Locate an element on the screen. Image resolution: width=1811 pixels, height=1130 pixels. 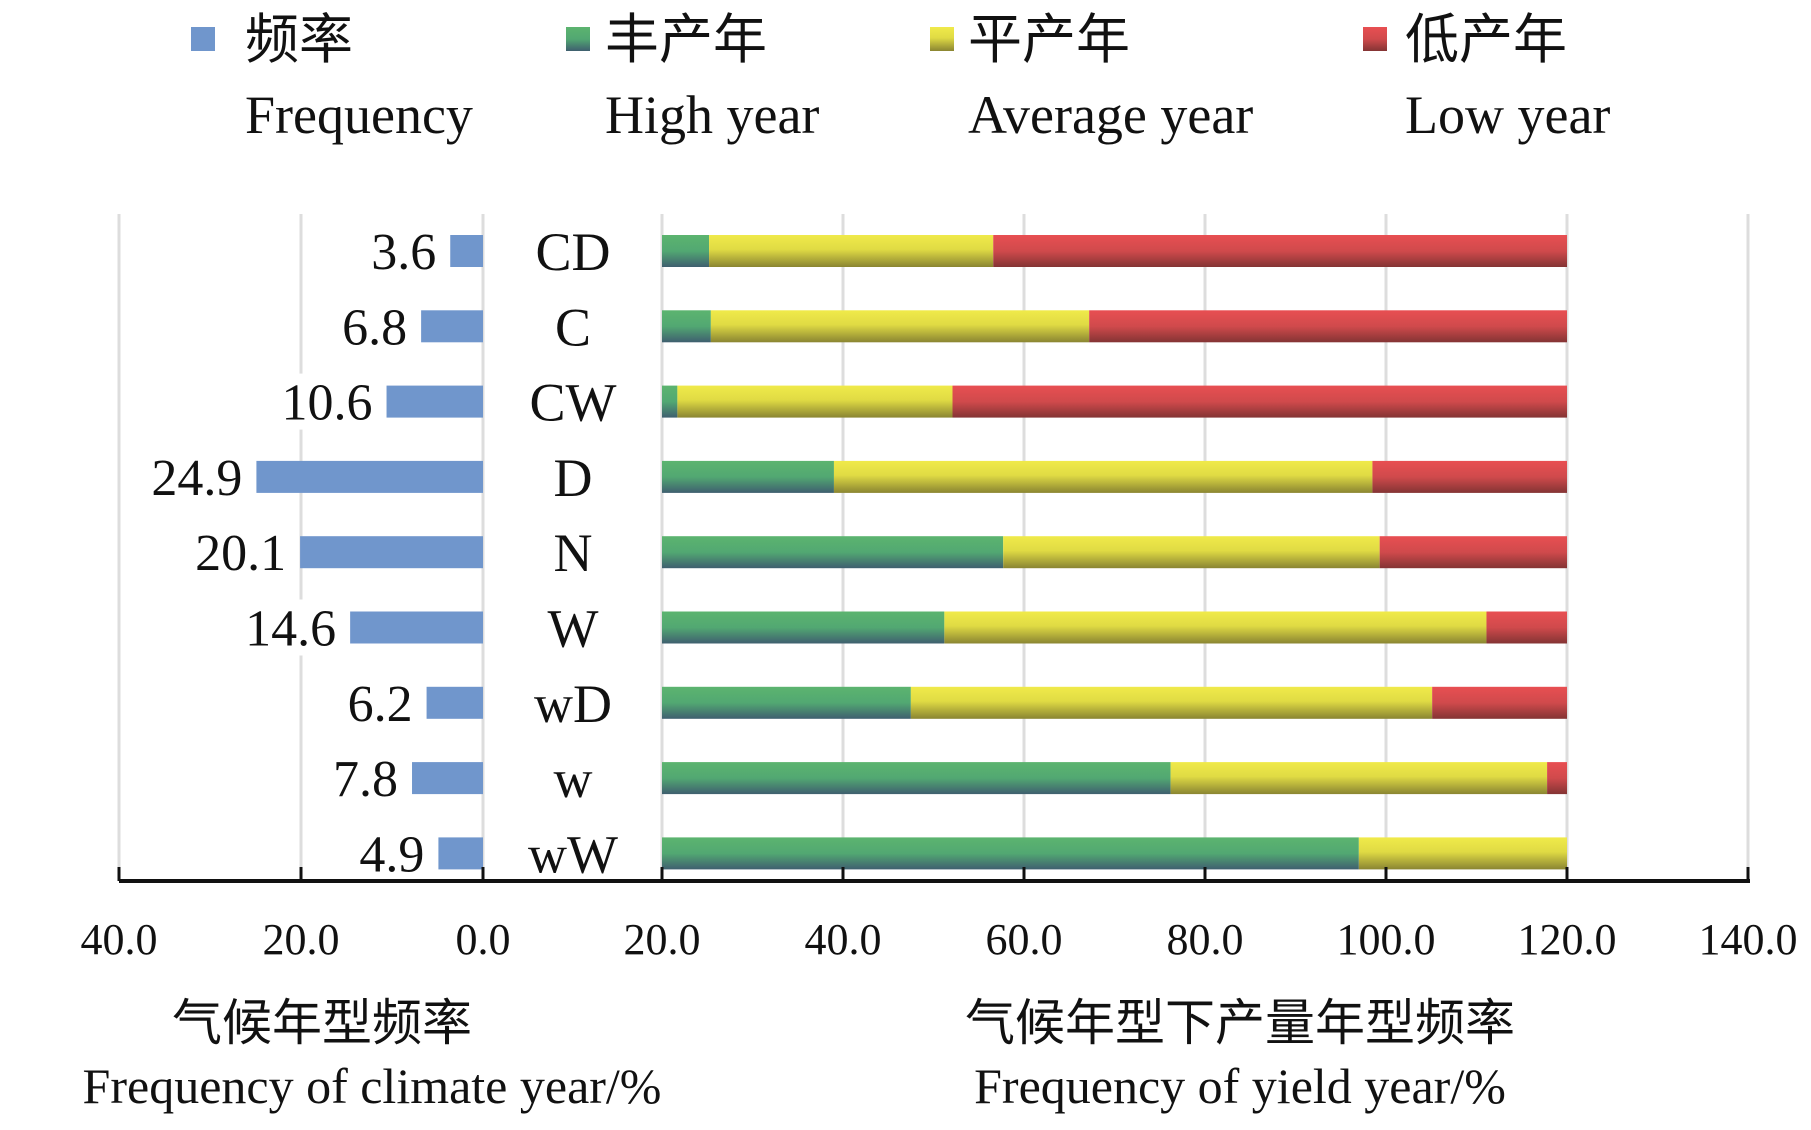
category-label-W: W is located at coordinates (573, 629).